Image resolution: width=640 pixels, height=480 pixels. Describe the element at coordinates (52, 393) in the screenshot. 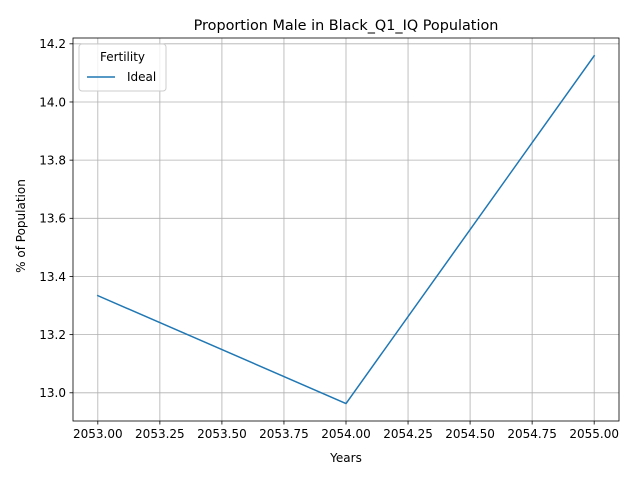

I see `y-tick-label: 13.0` at that location.